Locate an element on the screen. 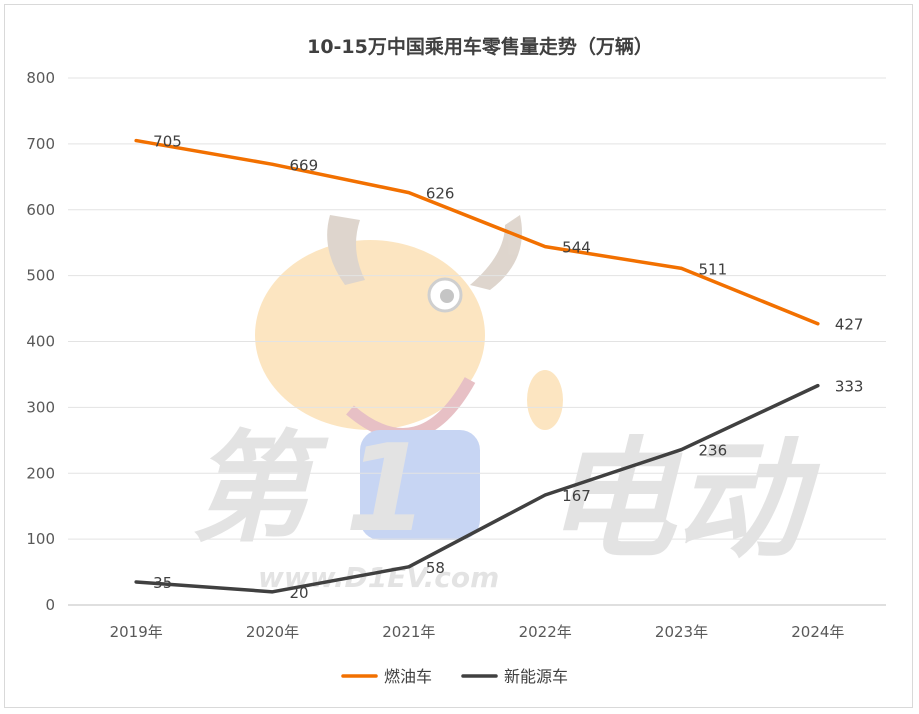 Image resolution: width=919 pixels, height=714 pixels. data-label: 58 is located at coordinates (435, 568).